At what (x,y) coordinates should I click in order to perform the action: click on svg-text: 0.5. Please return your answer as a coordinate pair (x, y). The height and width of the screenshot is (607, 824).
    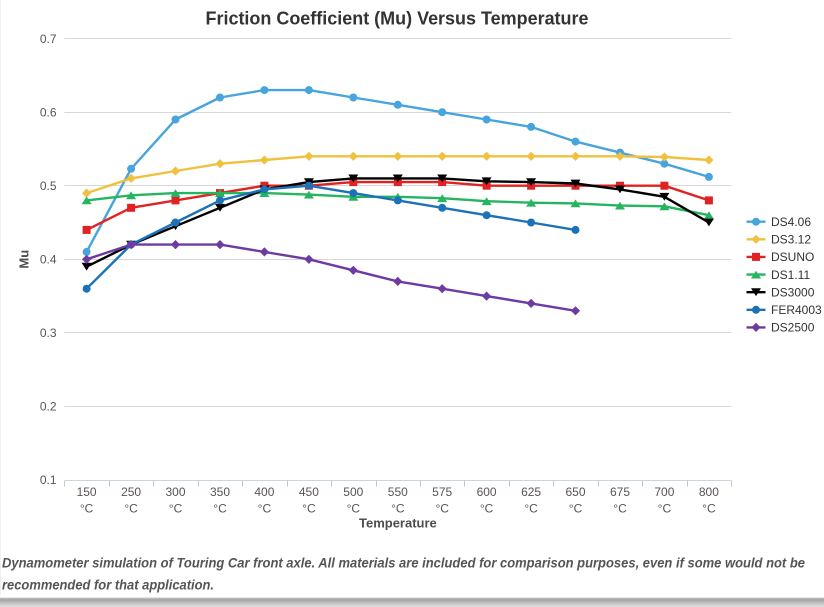
    Looking at the image, I should click on (48, 186).